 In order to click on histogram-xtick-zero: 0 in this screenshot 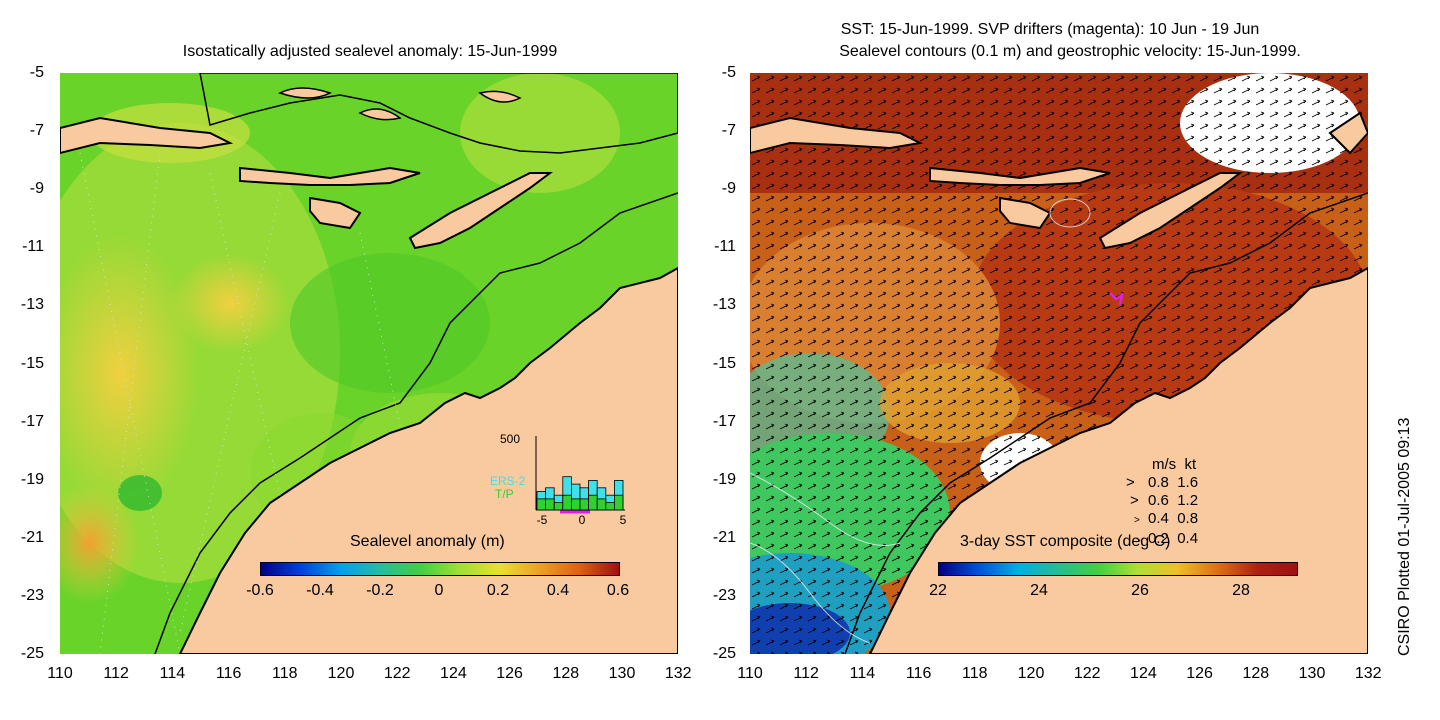, I will do `click(582, 520)`.